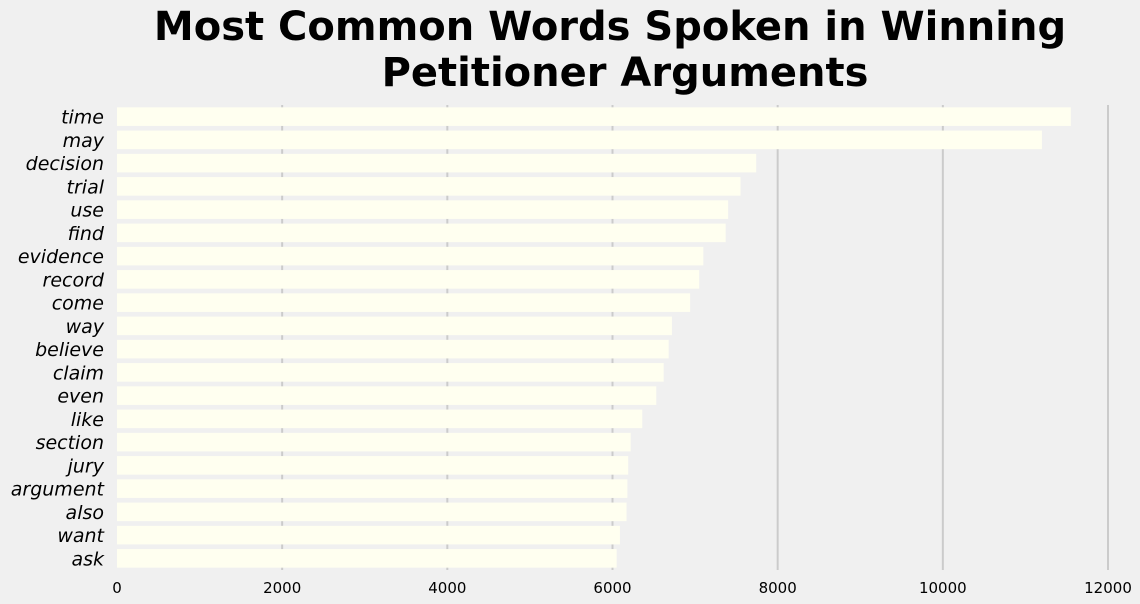 This screenshot has height=604, width=1140. What do you see at coordinates (423, 209) in the screenshot?
I see `bar-use` at bounding box center [423, 209].